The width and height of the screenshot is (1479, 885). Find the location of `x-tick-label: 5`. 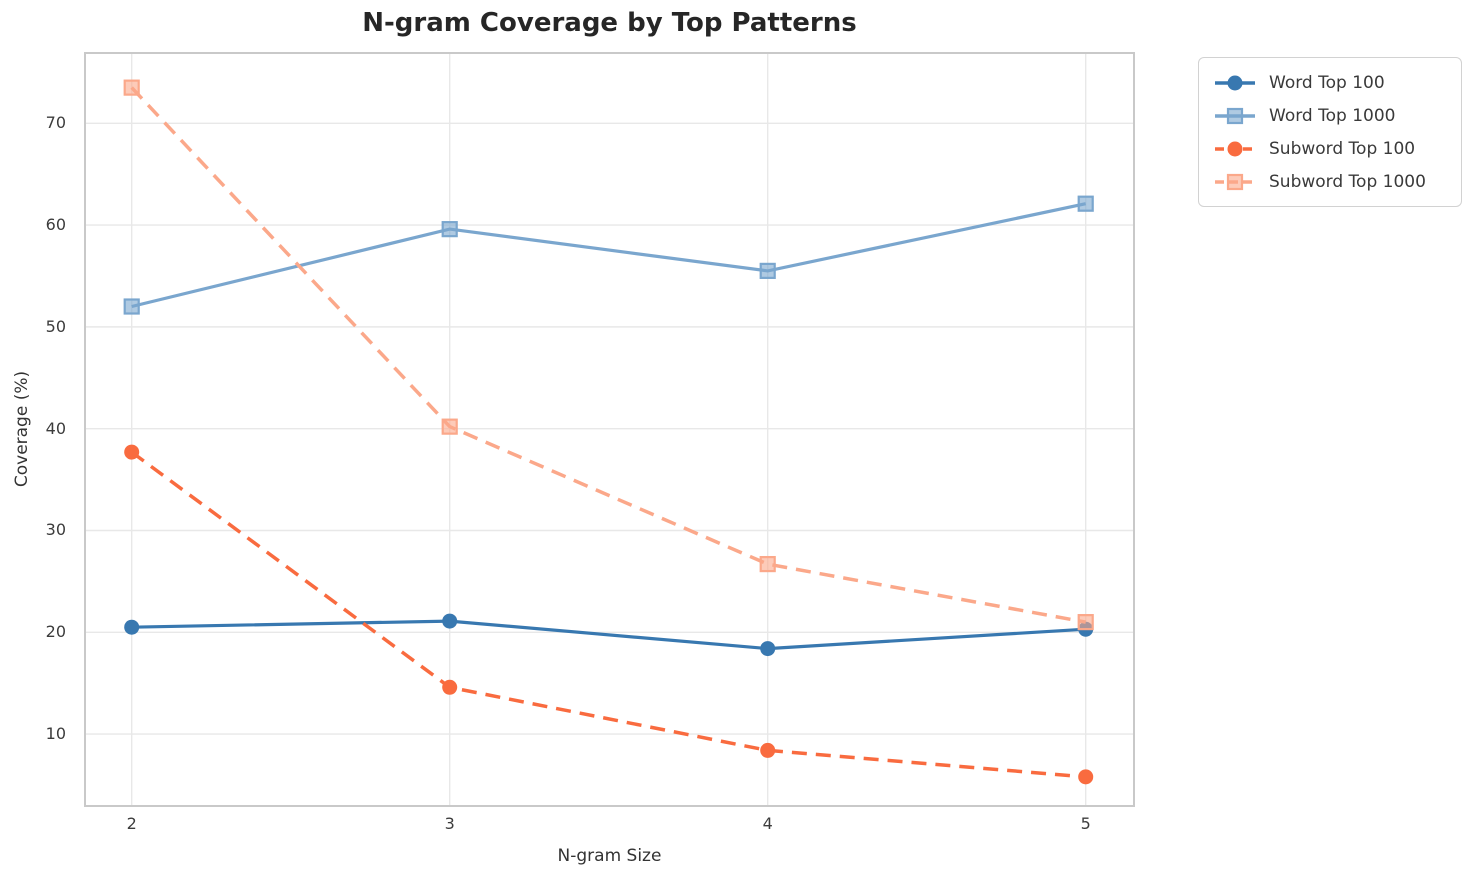

x-tick-label: 5 is located at coordinates (1085, 823).